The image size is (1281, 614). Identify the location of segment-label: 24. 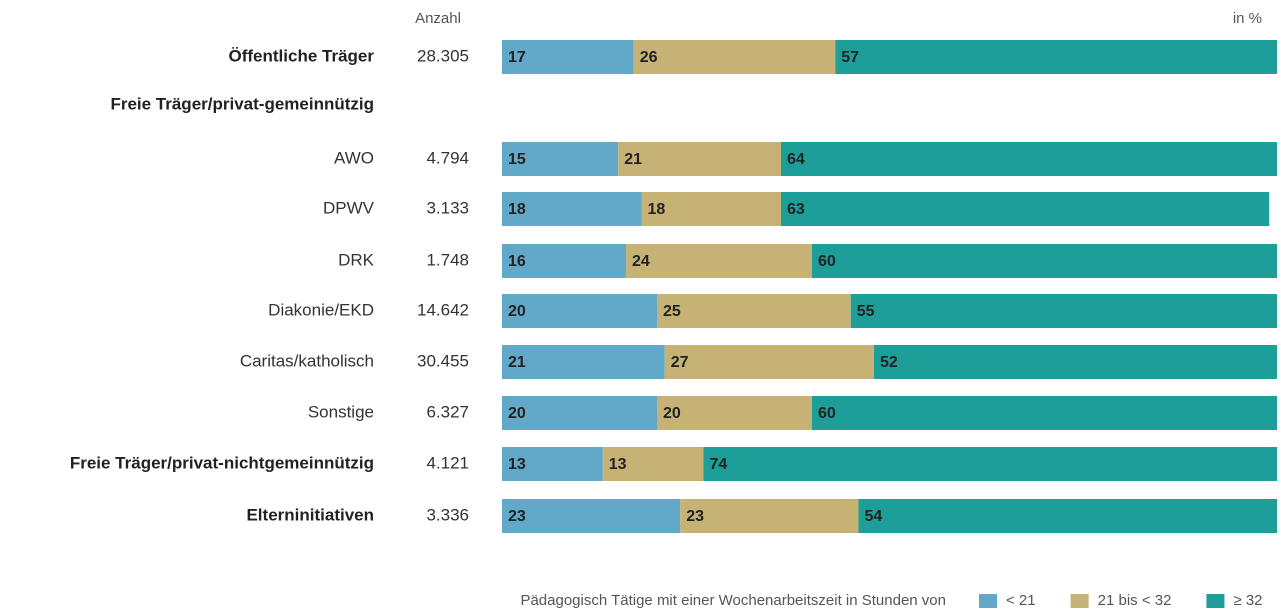
(641, 261).